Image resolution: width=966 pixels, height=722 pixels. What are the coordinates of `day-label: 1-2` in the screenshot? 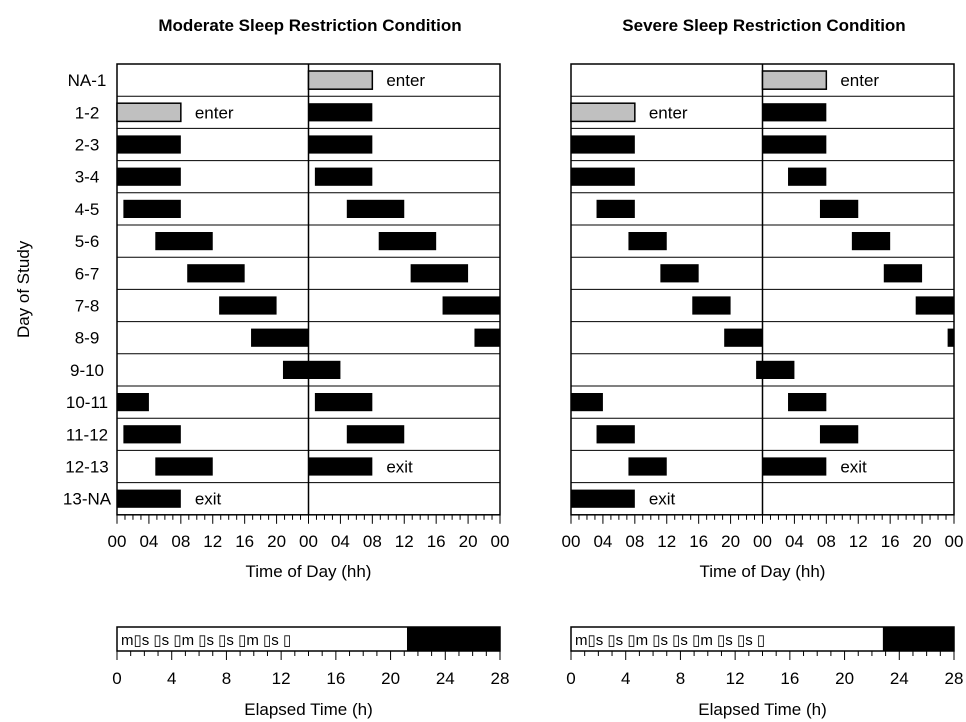 It's located at (87, 112).